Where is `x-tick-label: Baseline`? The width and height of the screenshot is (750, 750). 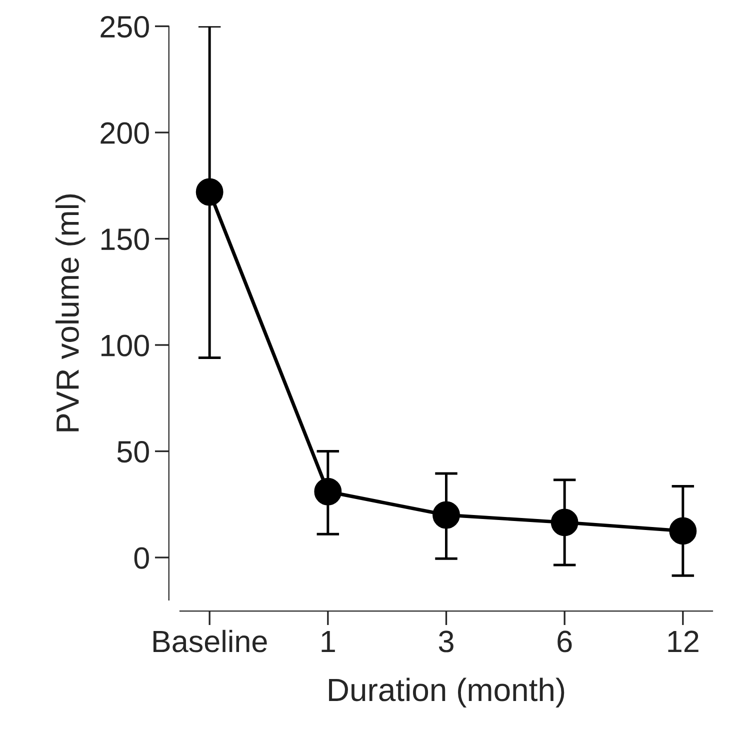 x-tick-label: Baseline is located at coordinates (210, 641).